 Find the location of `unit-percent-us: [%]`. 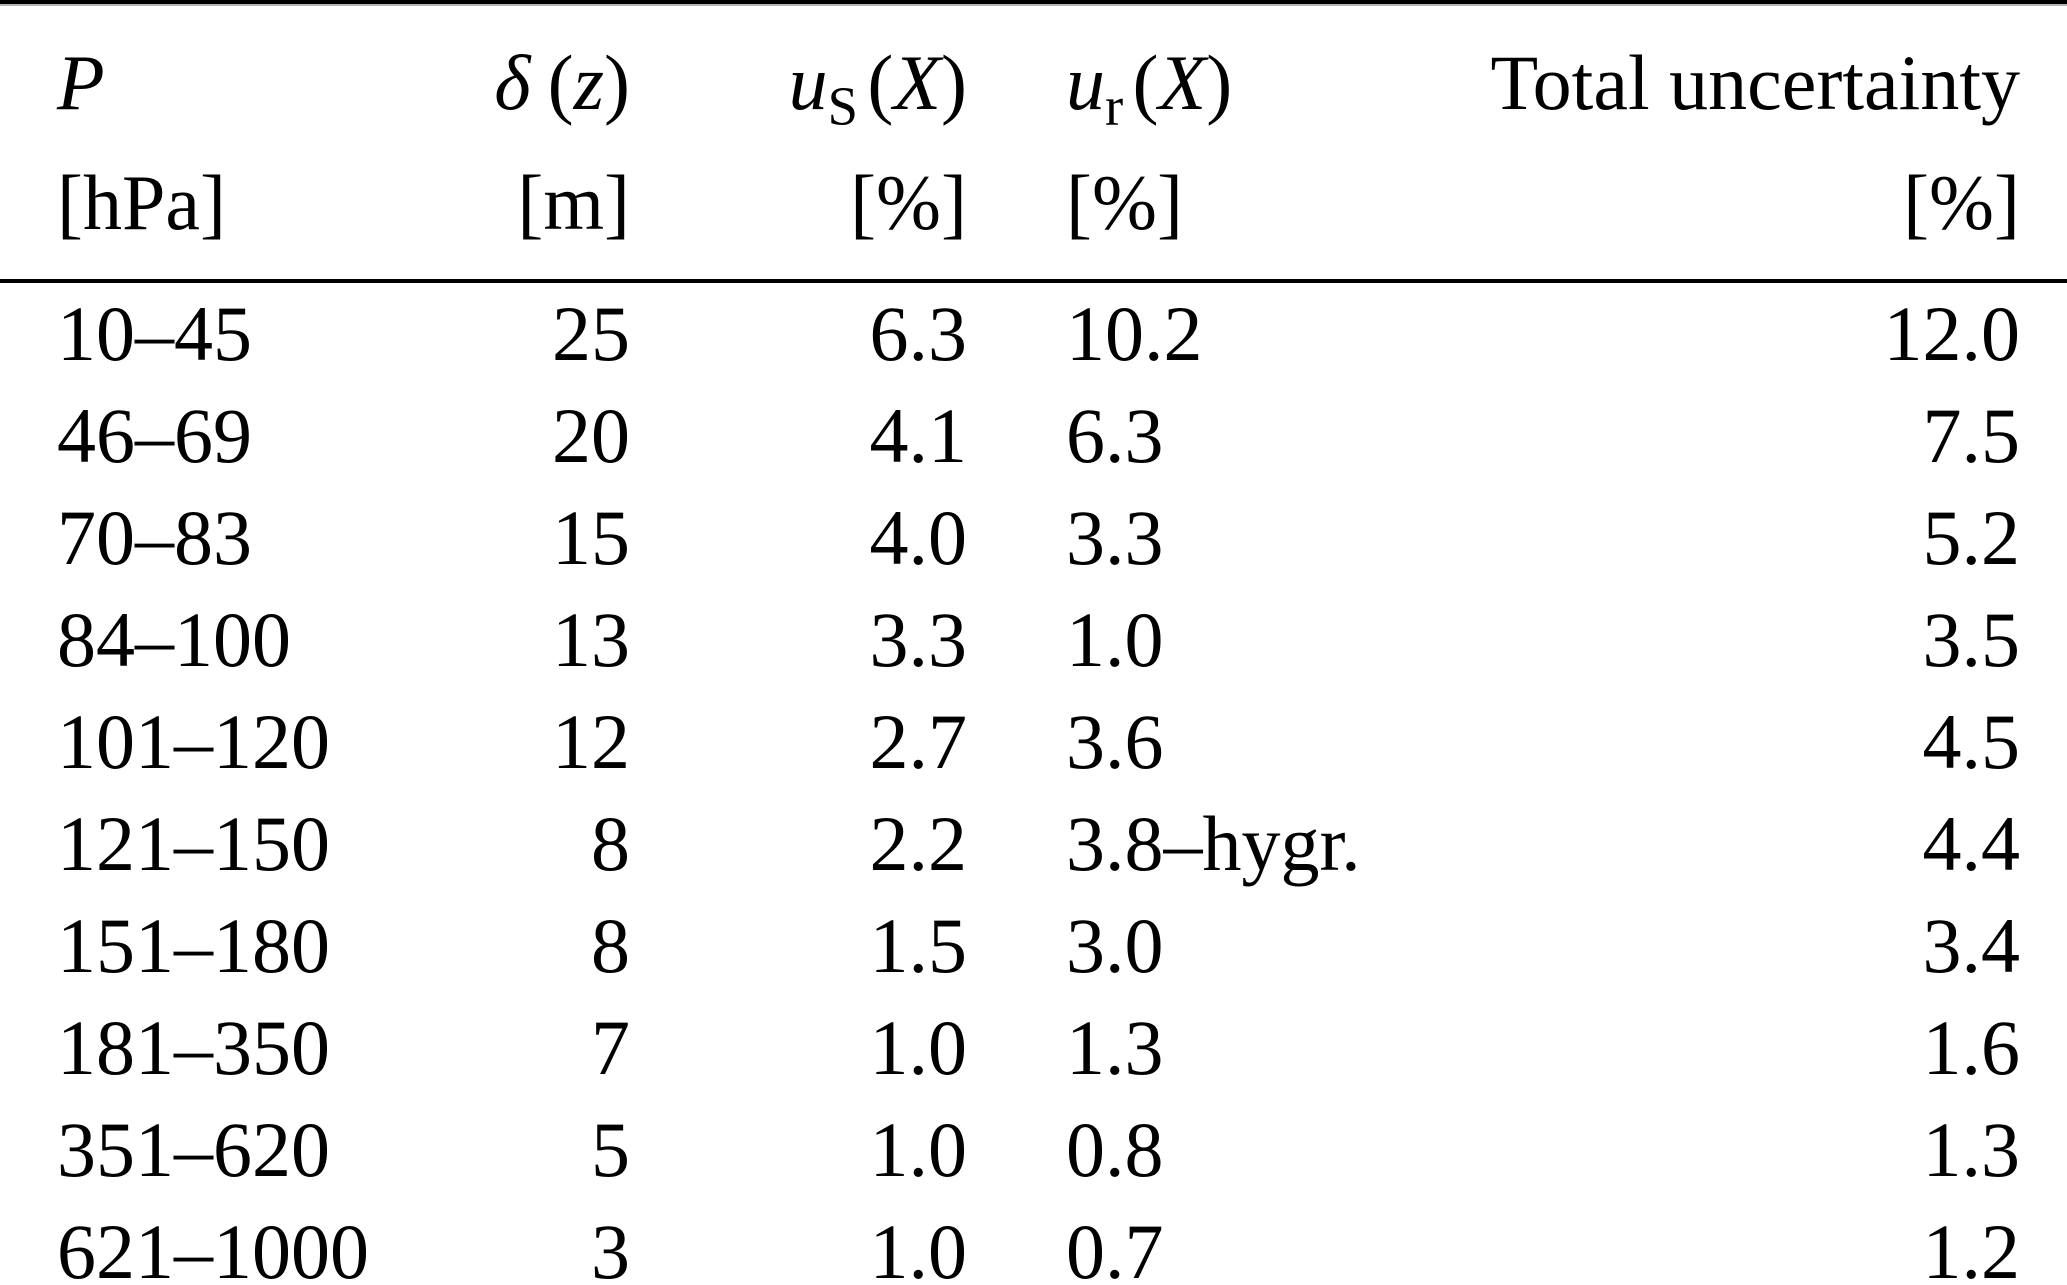

unit-percent-us: [%] is located at coordinates (908, 203).